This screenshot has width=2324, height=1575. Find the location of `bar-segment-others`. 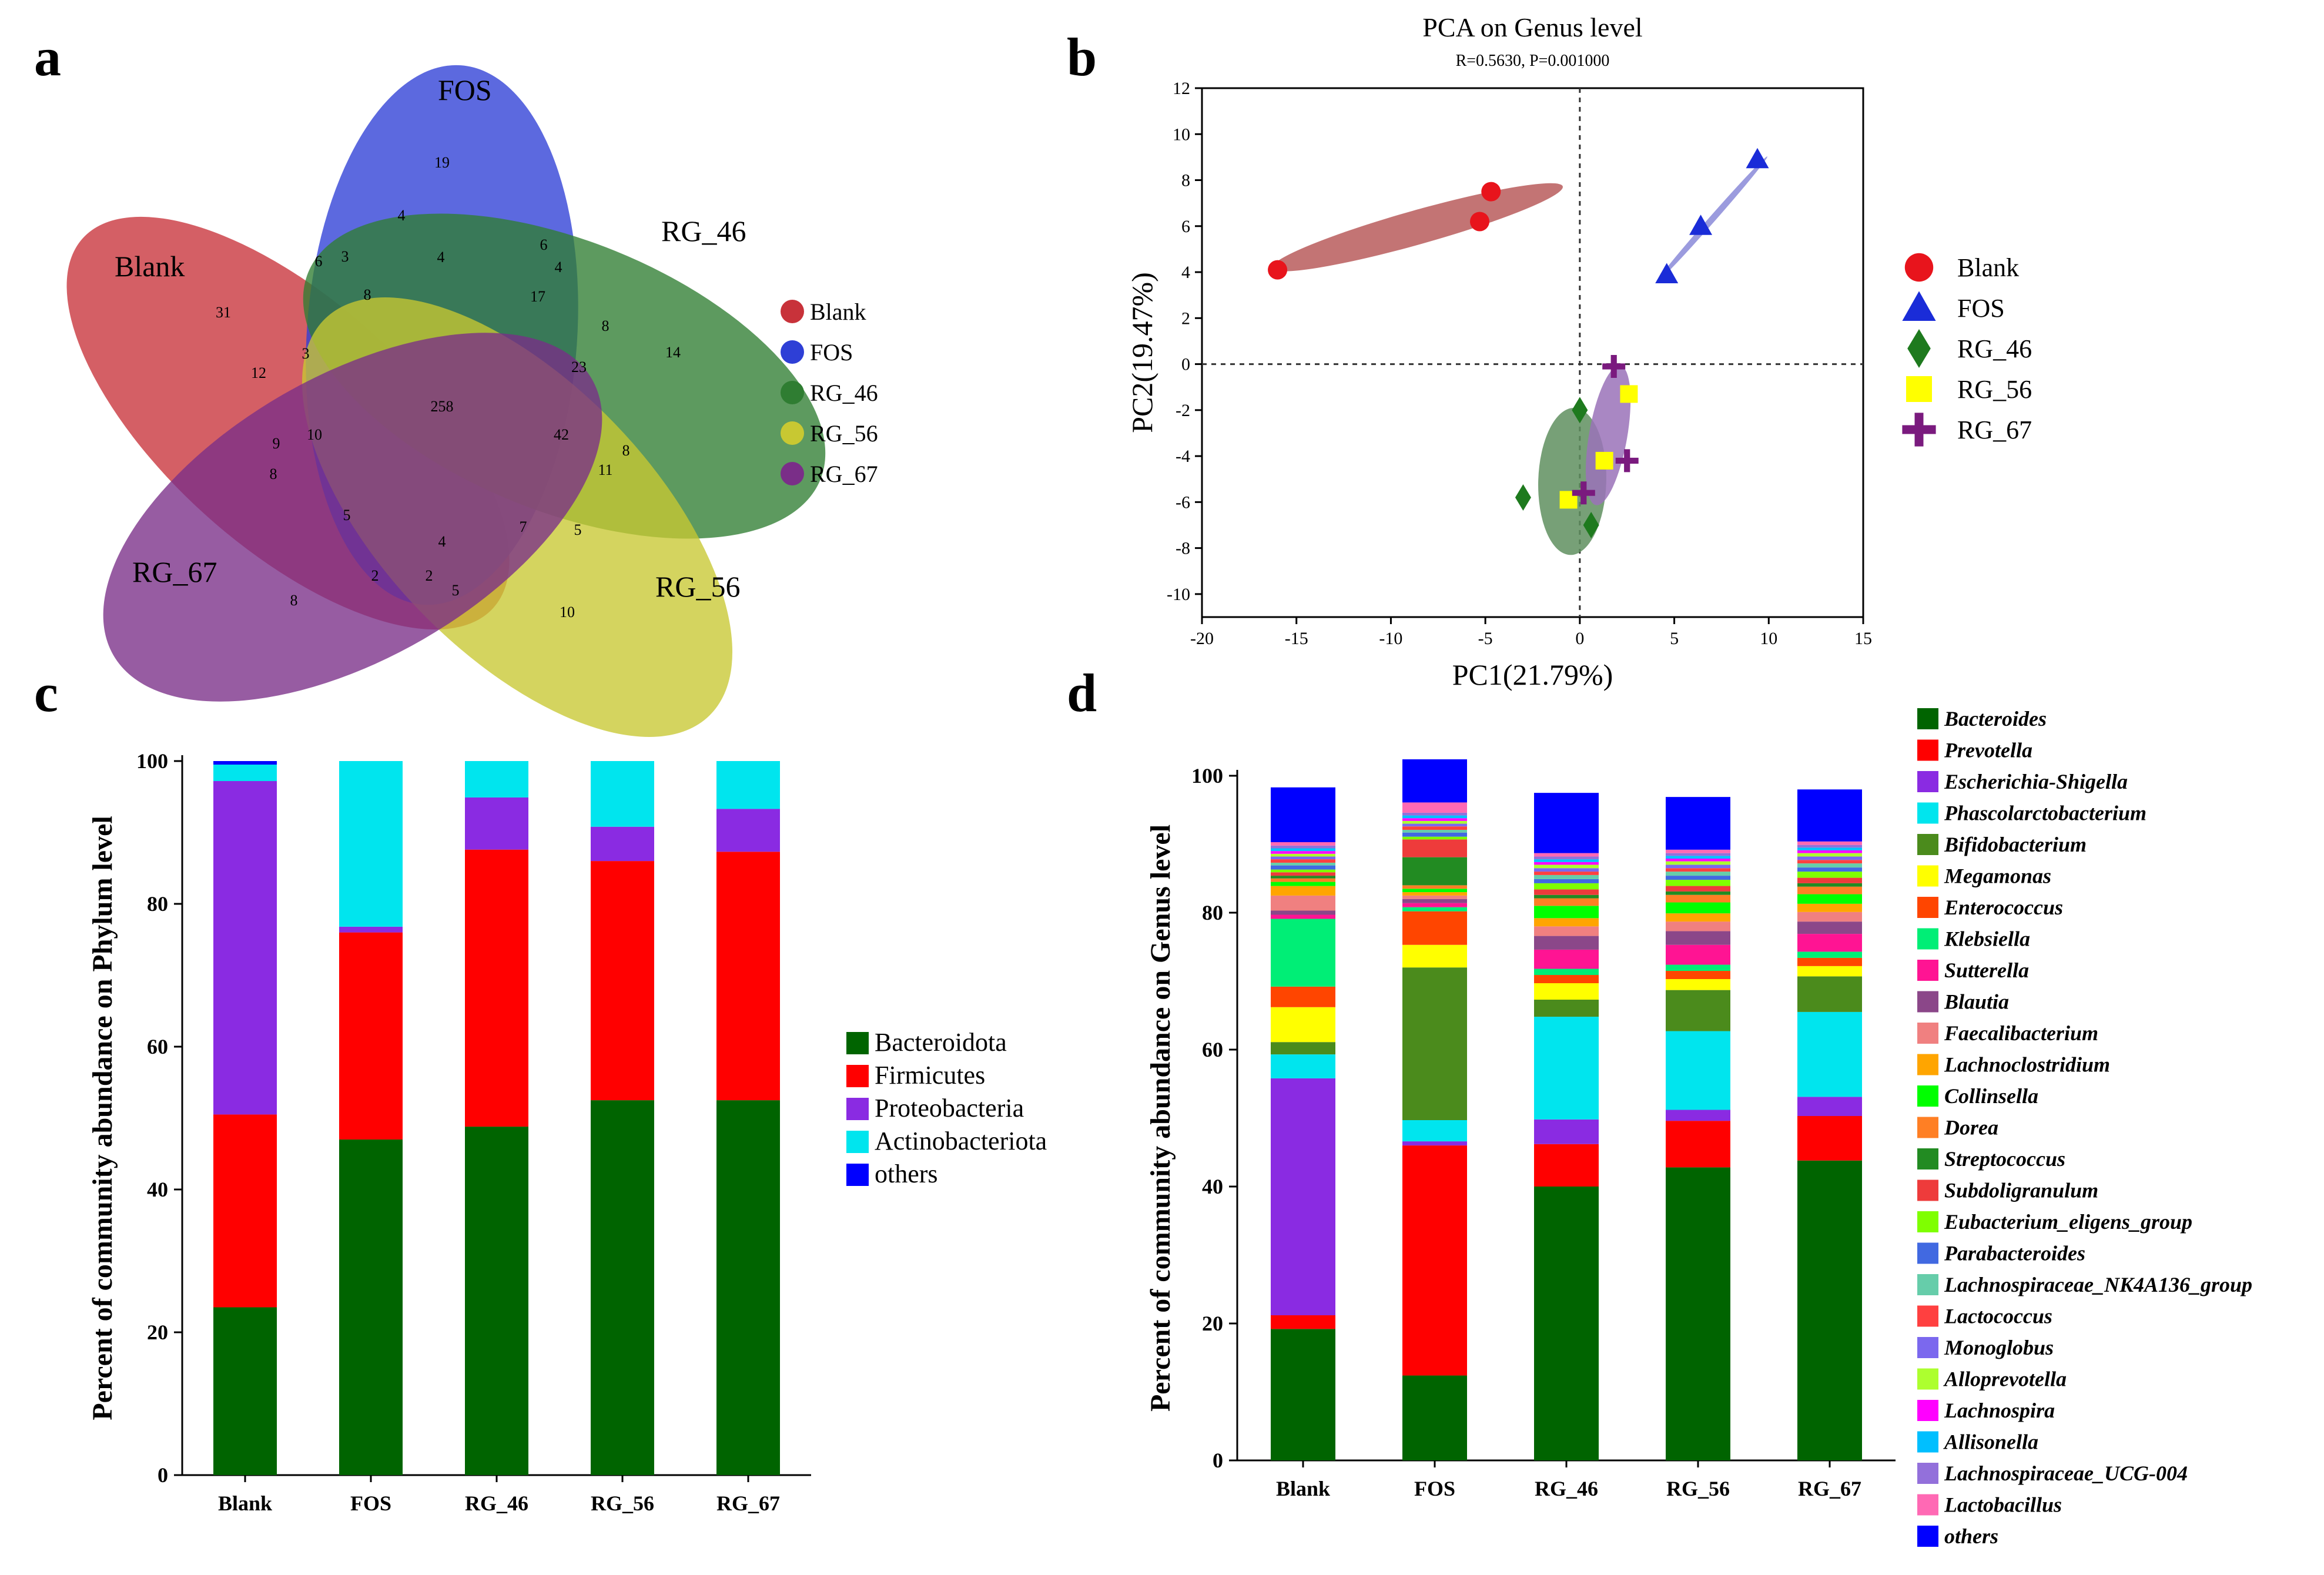

bar-segment-others is located at coordinates (1303, 815).